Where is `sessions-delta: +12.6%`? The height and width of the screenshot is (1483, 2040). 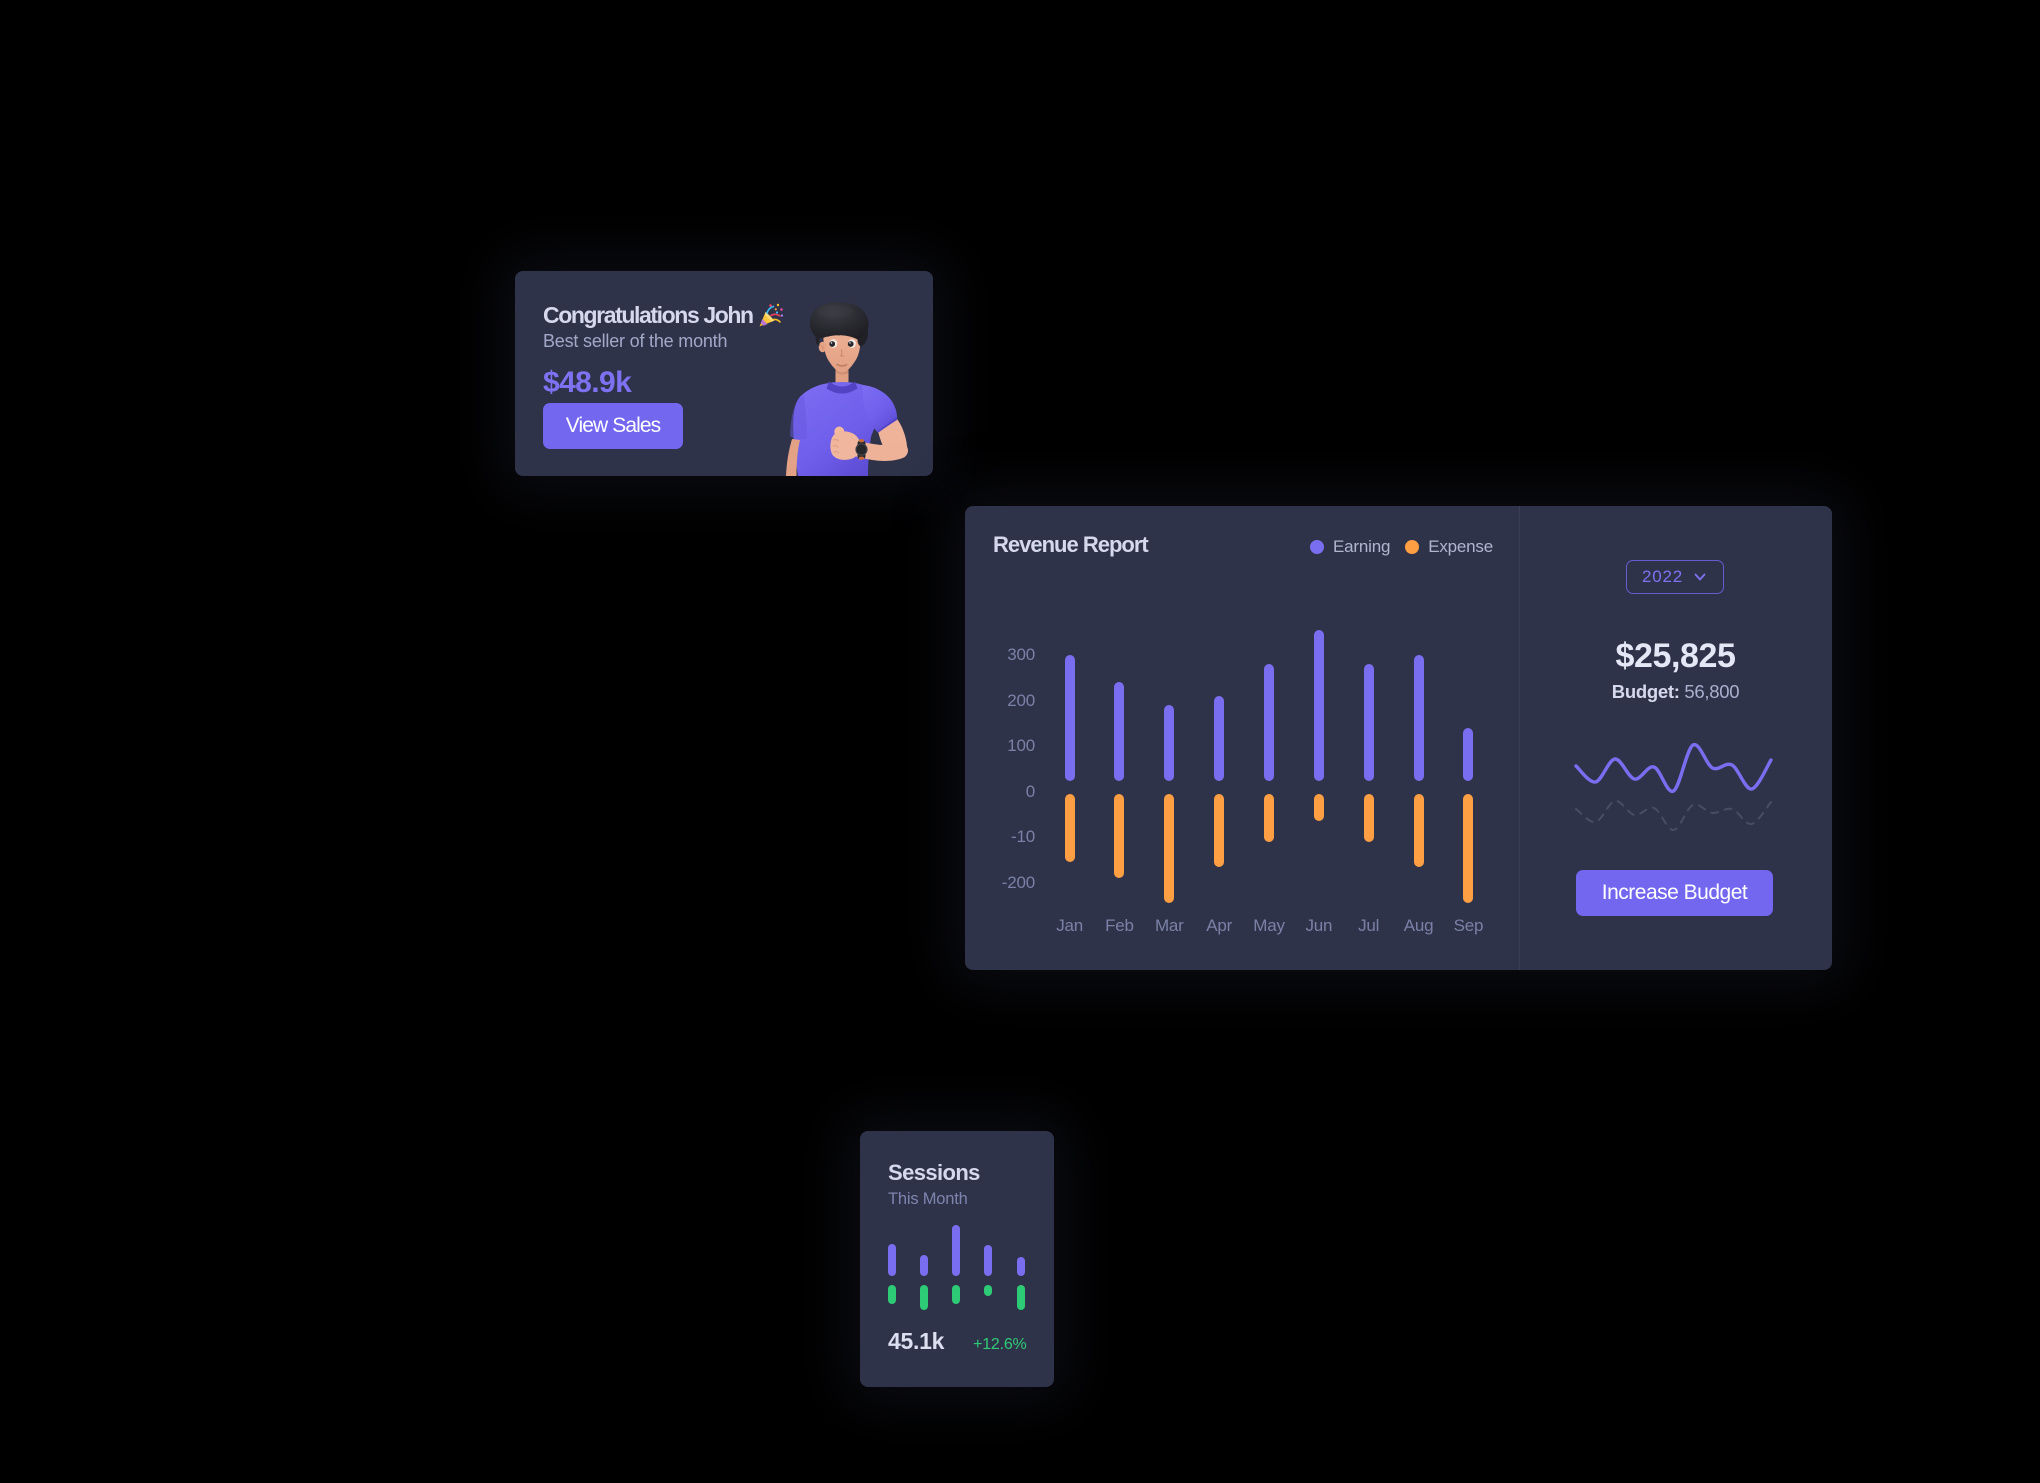
sessions-delta: +12.6% is located at coordinates (1000, 1344).